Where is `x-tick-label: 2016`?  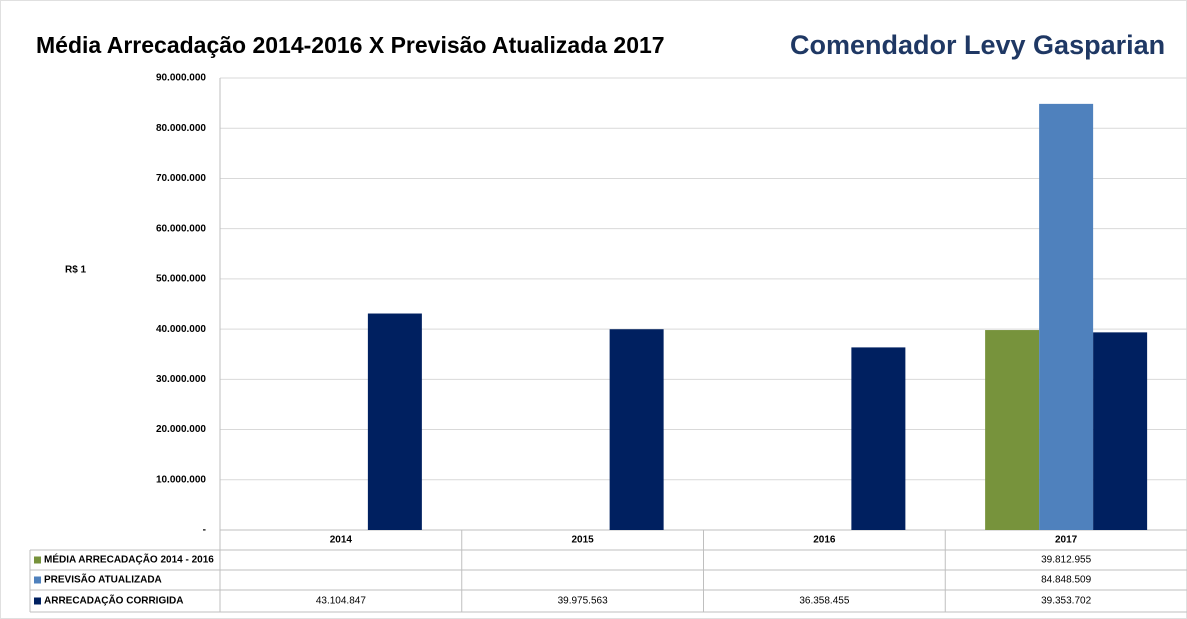 x-tick-label: 2016 is located at coordinates (824, 540).